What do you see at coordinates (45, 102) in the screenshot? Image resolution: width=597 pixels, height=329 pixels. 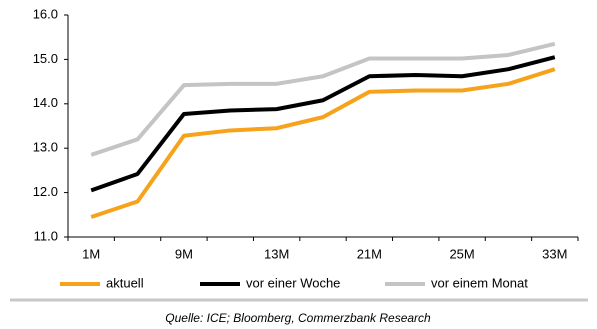 I see `y-tick-label: 14.0` at bounding box center [45, 102].